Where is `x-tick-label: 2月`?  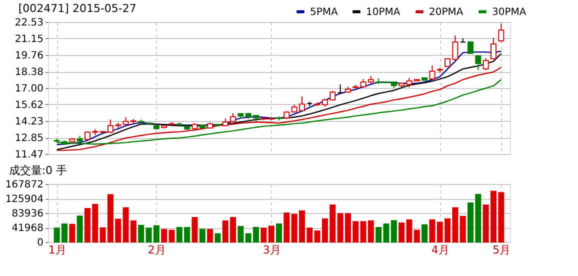 x-tick-label: 2月 is located at coordinates (157, 250).